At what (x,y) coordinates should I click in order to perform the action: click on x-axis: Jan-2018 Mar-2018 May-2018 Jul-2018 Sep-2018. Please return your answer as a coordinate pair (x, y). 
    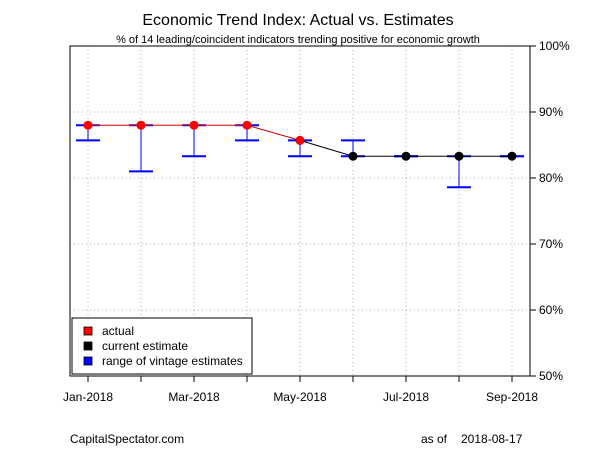
    Looking at the image, I should click on (300, 390).